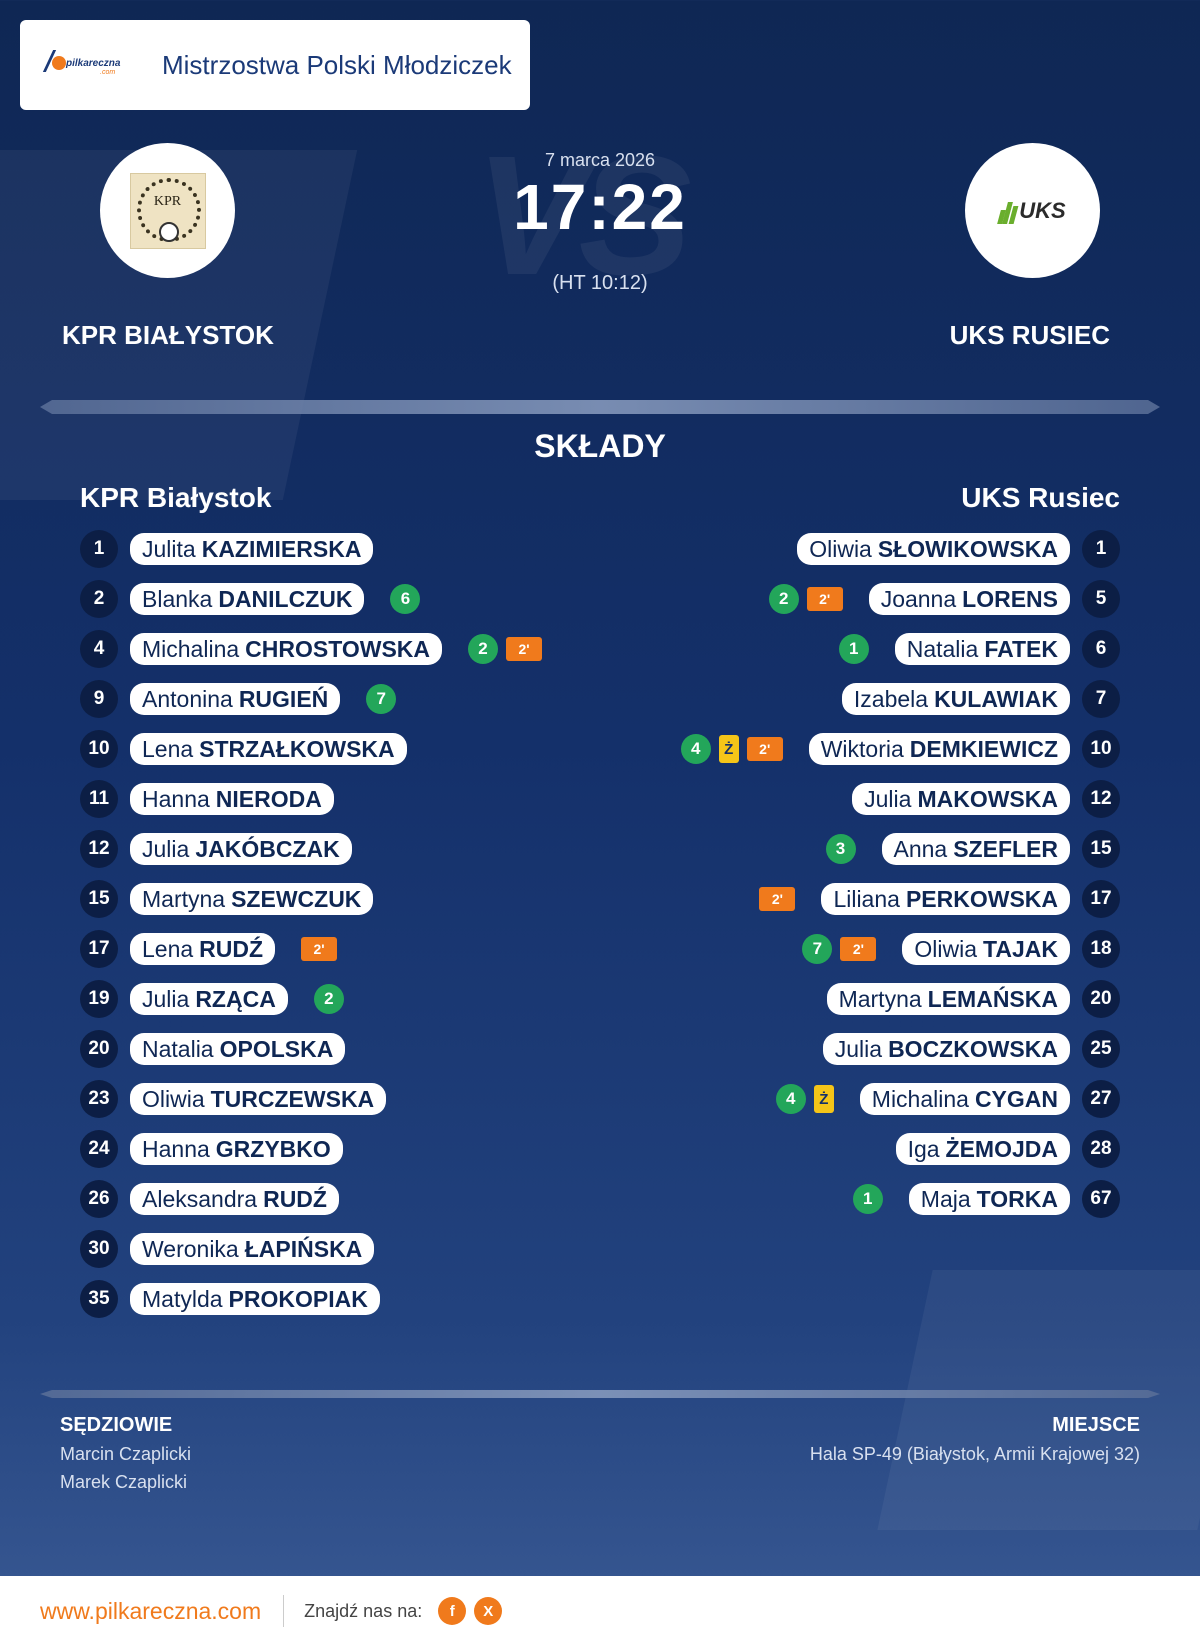 This screenshot has height=1646, width=1200. I want to click on player-last-name: STRZAŁKOWSKA, so click(297, 748).